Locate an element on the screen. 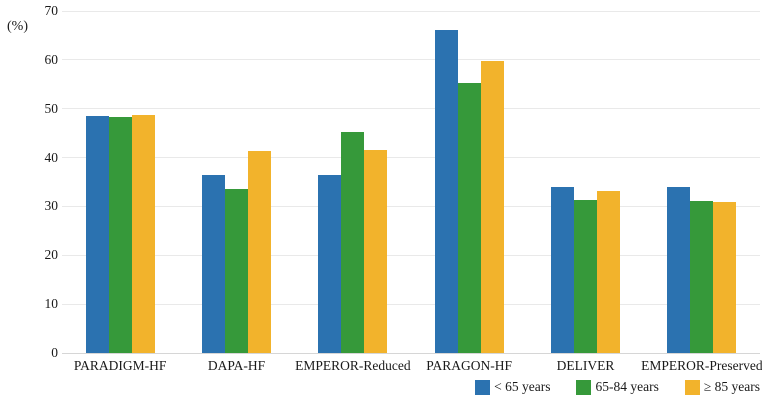 This screenshot has height=404, width=762. bar-PARAGON-HF-65-84 years is located at coordinates (469, 218).